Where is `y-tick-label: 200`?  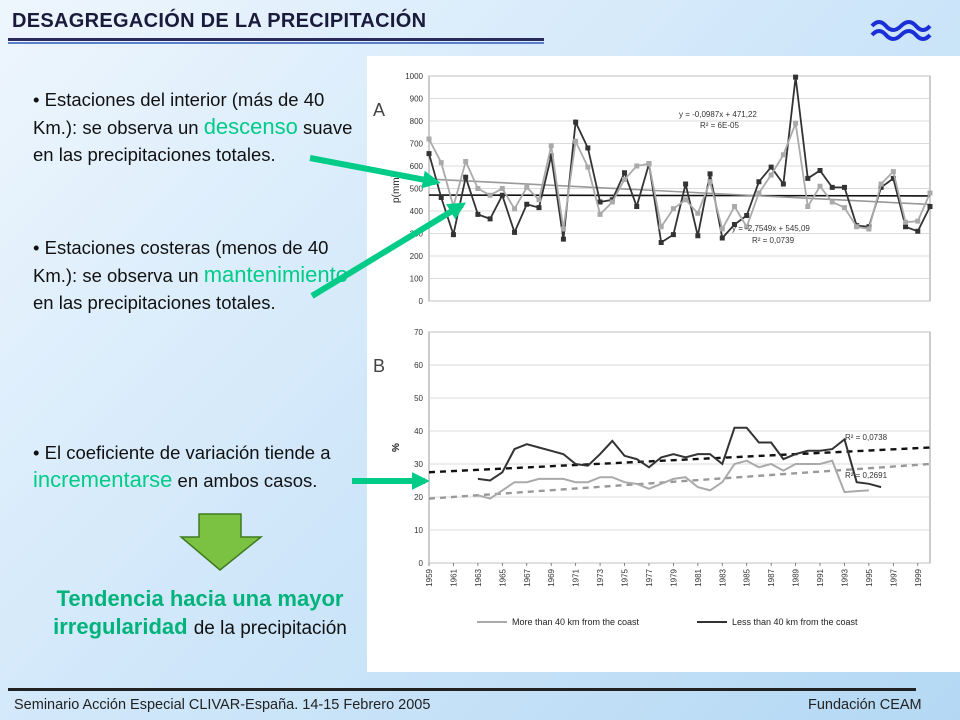
y-tick-label: 200 is located at coordinates (417, 256).